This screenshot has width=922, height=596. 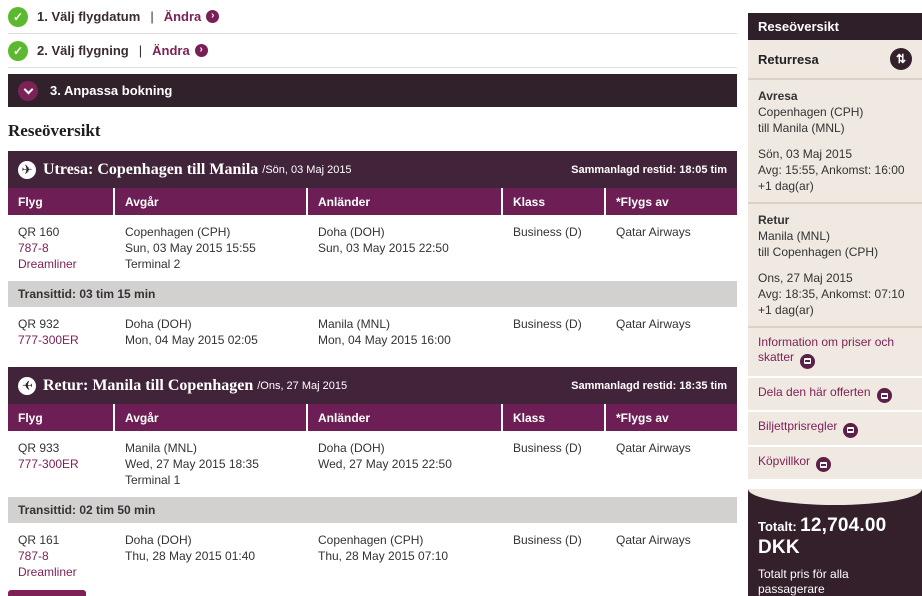 I want to click on arrival-city: Copenhagen (CPH), so click(x=371, y=540).